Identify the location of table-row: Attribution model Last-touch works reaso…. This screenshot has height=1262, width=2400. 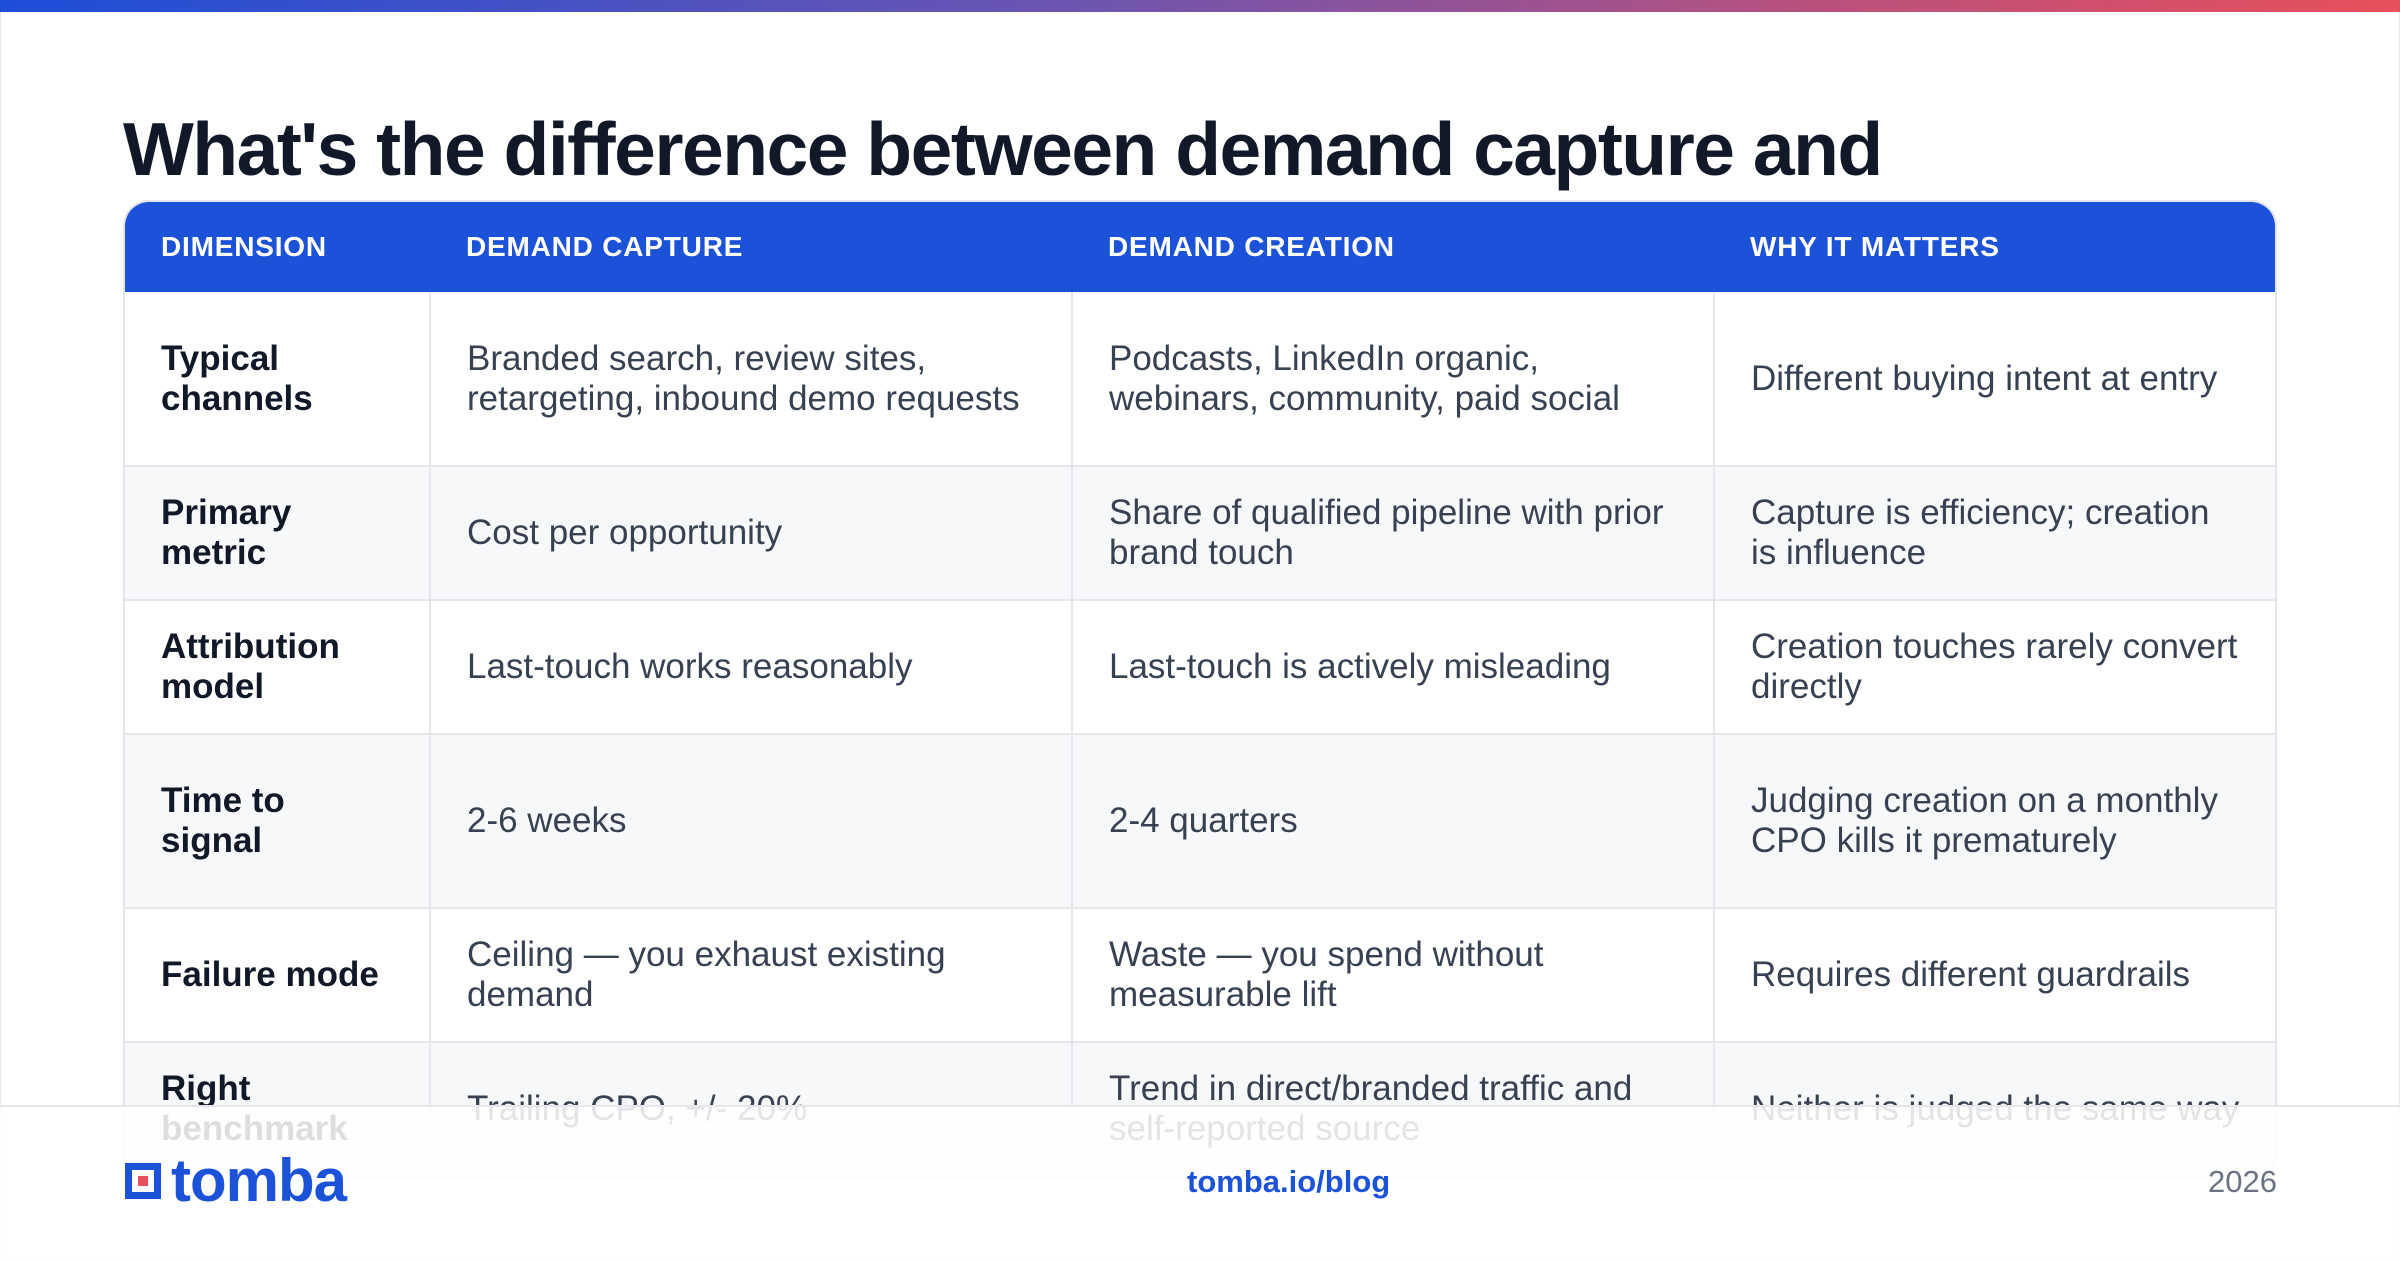
(1200, 667).